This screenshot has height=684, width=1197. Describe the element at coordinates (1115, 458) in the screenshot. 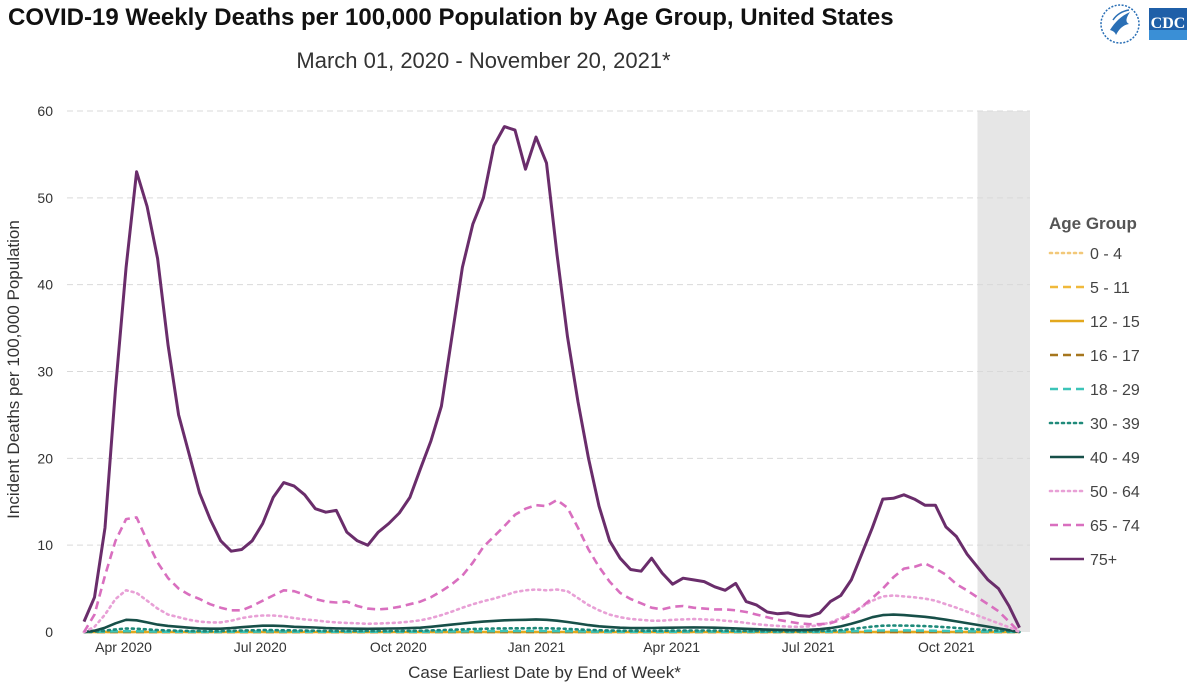

I see `legend-label-40-49: 40 - 49` at that location.